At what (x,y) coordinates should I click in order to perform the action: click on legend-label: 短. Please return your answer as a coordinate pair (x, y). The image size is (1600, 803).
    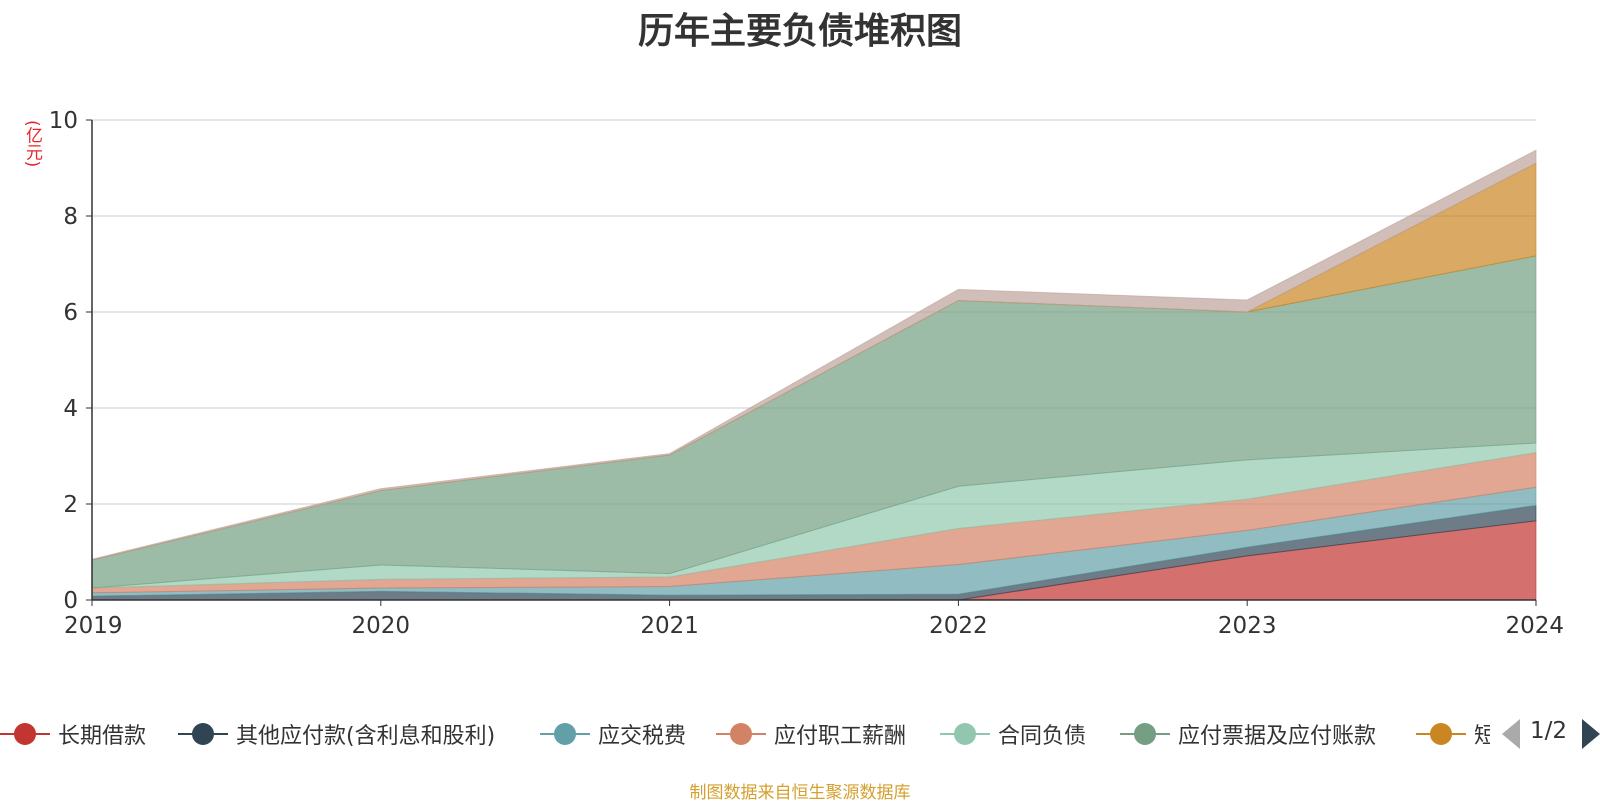
    Looking at the image, I should click on (1482, 736).